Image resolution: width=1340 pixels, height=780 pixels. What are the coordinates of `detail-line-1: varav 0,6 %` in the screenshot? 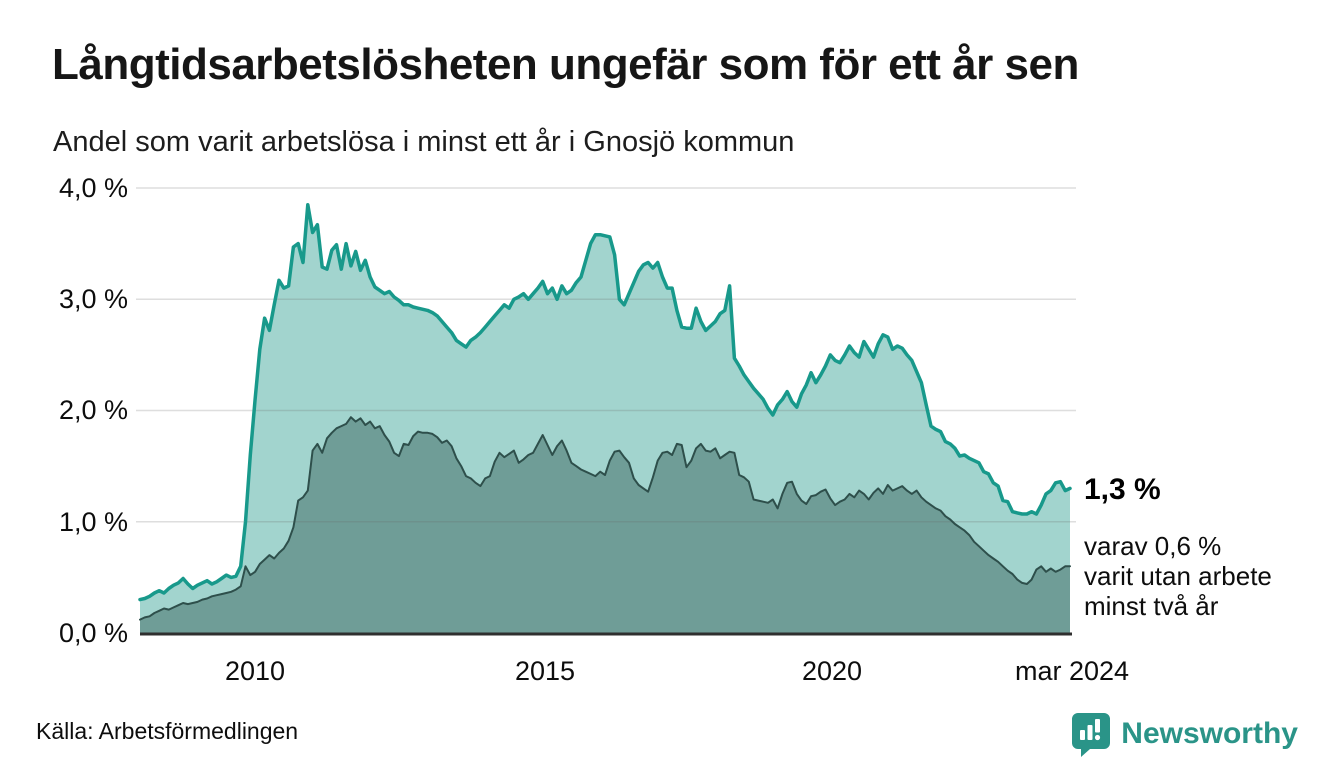 It's located at (1153, 546).